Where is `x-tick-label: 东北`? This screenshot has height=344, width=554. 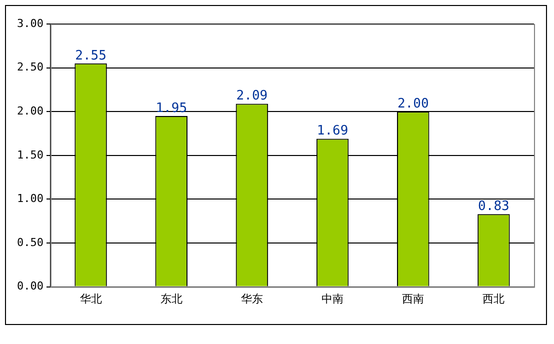 x-tick-label: 东北 is located at coordinates (171, 299).